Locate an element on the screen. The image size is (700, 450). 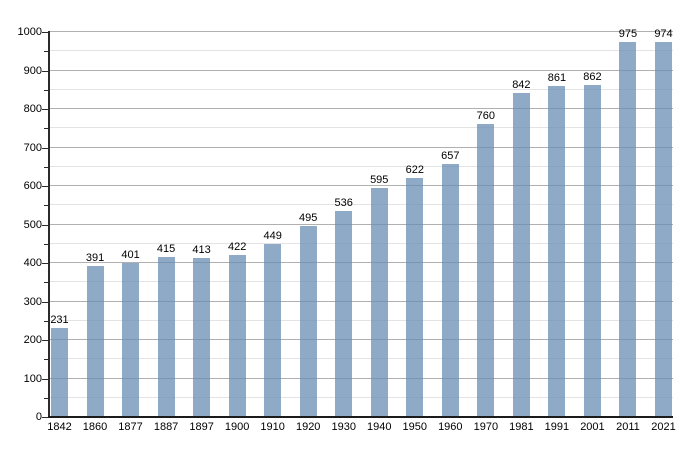
x-axis-tick-label: 1877 is located at coordinates (130, 427).